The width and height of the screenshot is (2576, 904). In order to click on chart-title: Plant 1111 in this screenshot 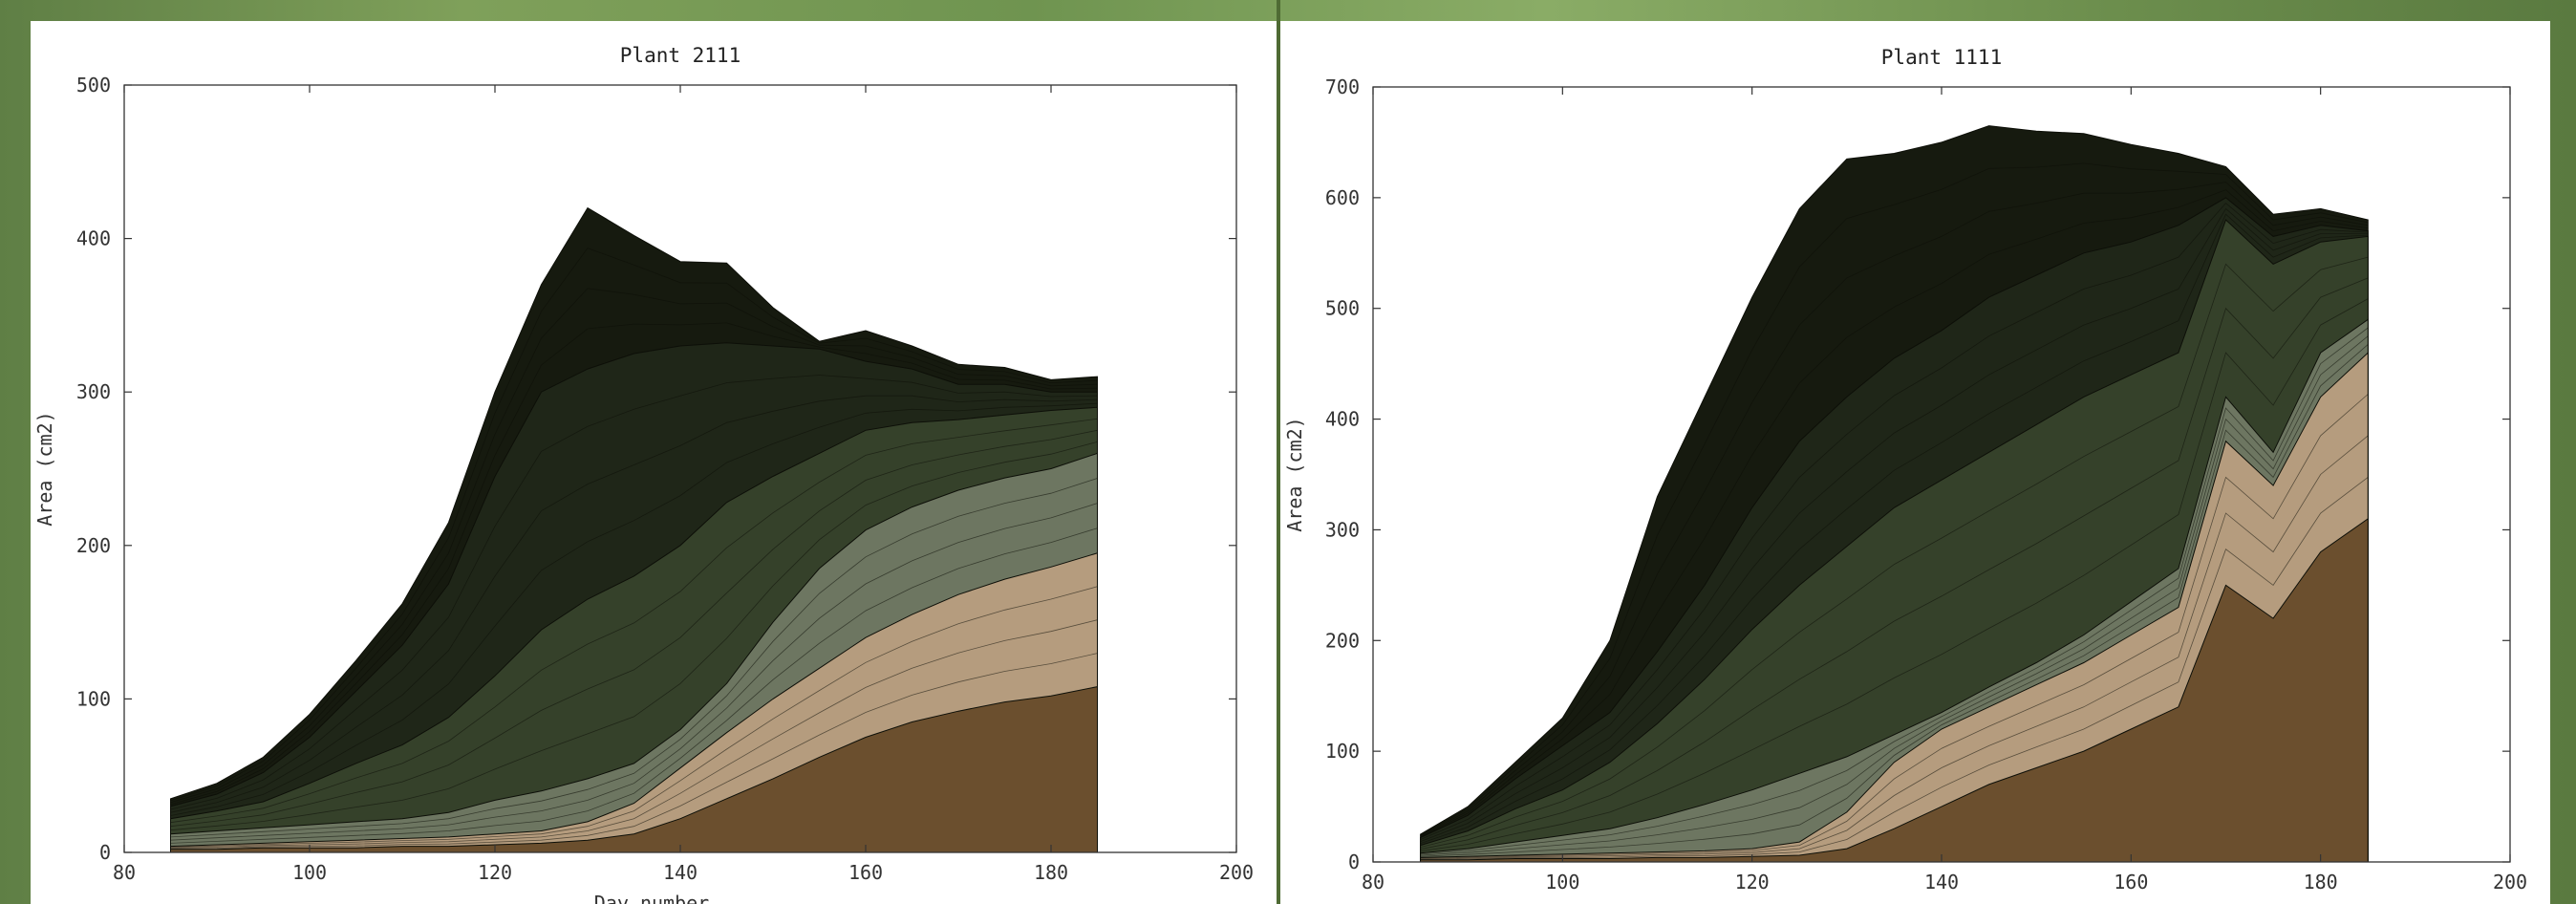, I will do `click(1941, 57)`.